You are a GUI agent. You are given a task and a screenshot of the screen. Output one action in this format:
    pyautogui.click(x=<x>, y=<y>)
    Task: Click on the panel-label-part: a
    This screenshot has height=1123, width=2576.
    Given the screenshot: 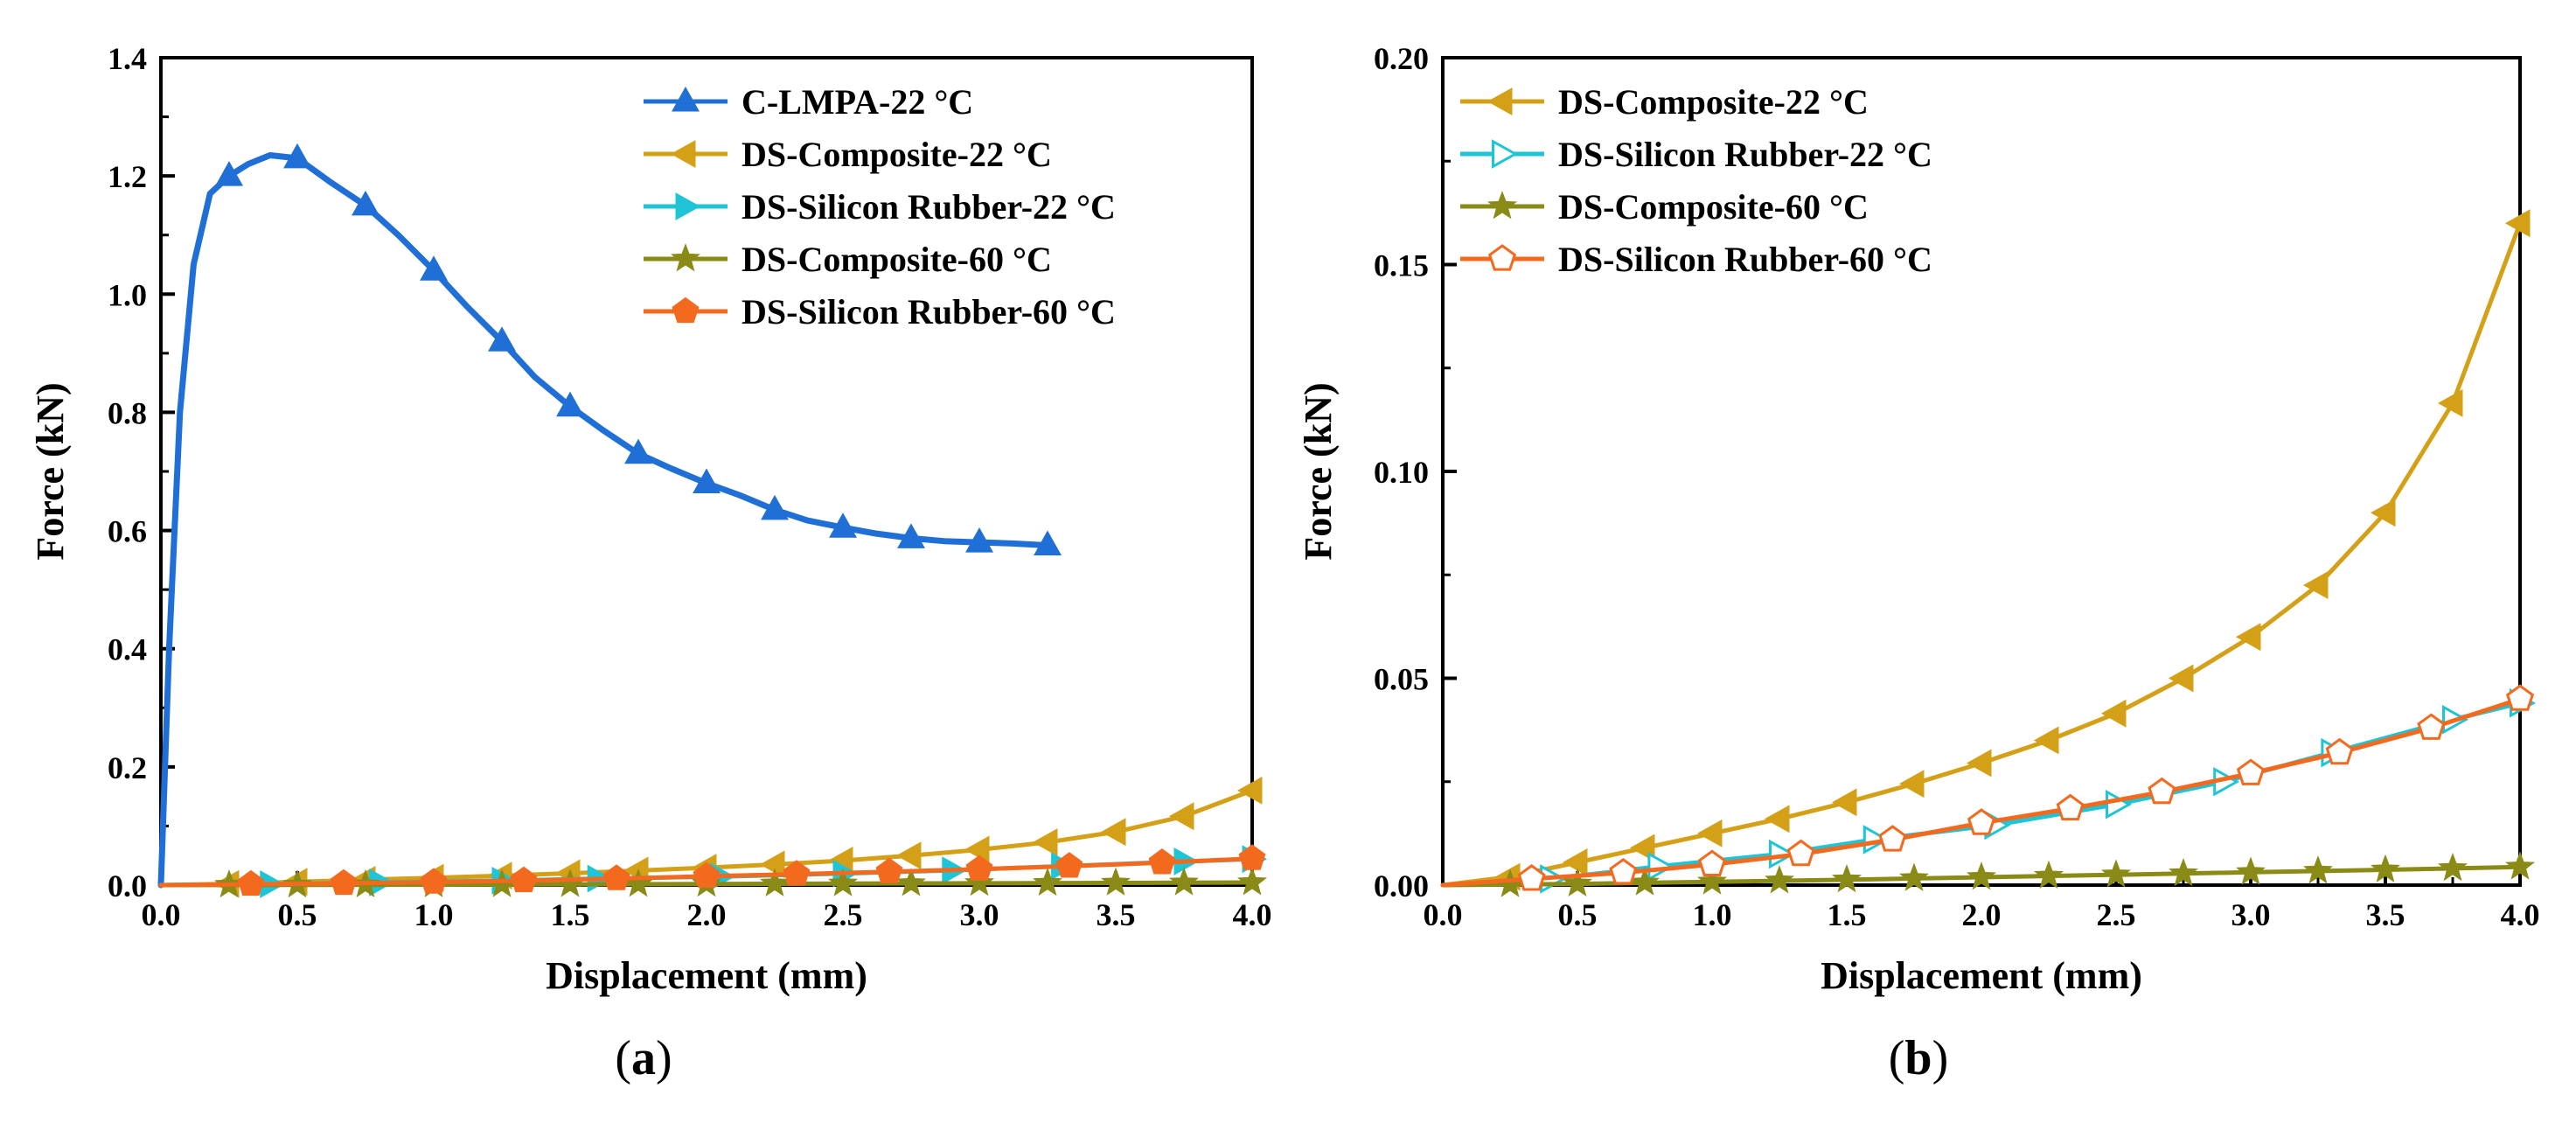 What is the action you would take?
    pyautogui.click(x=643, y=1058)
    